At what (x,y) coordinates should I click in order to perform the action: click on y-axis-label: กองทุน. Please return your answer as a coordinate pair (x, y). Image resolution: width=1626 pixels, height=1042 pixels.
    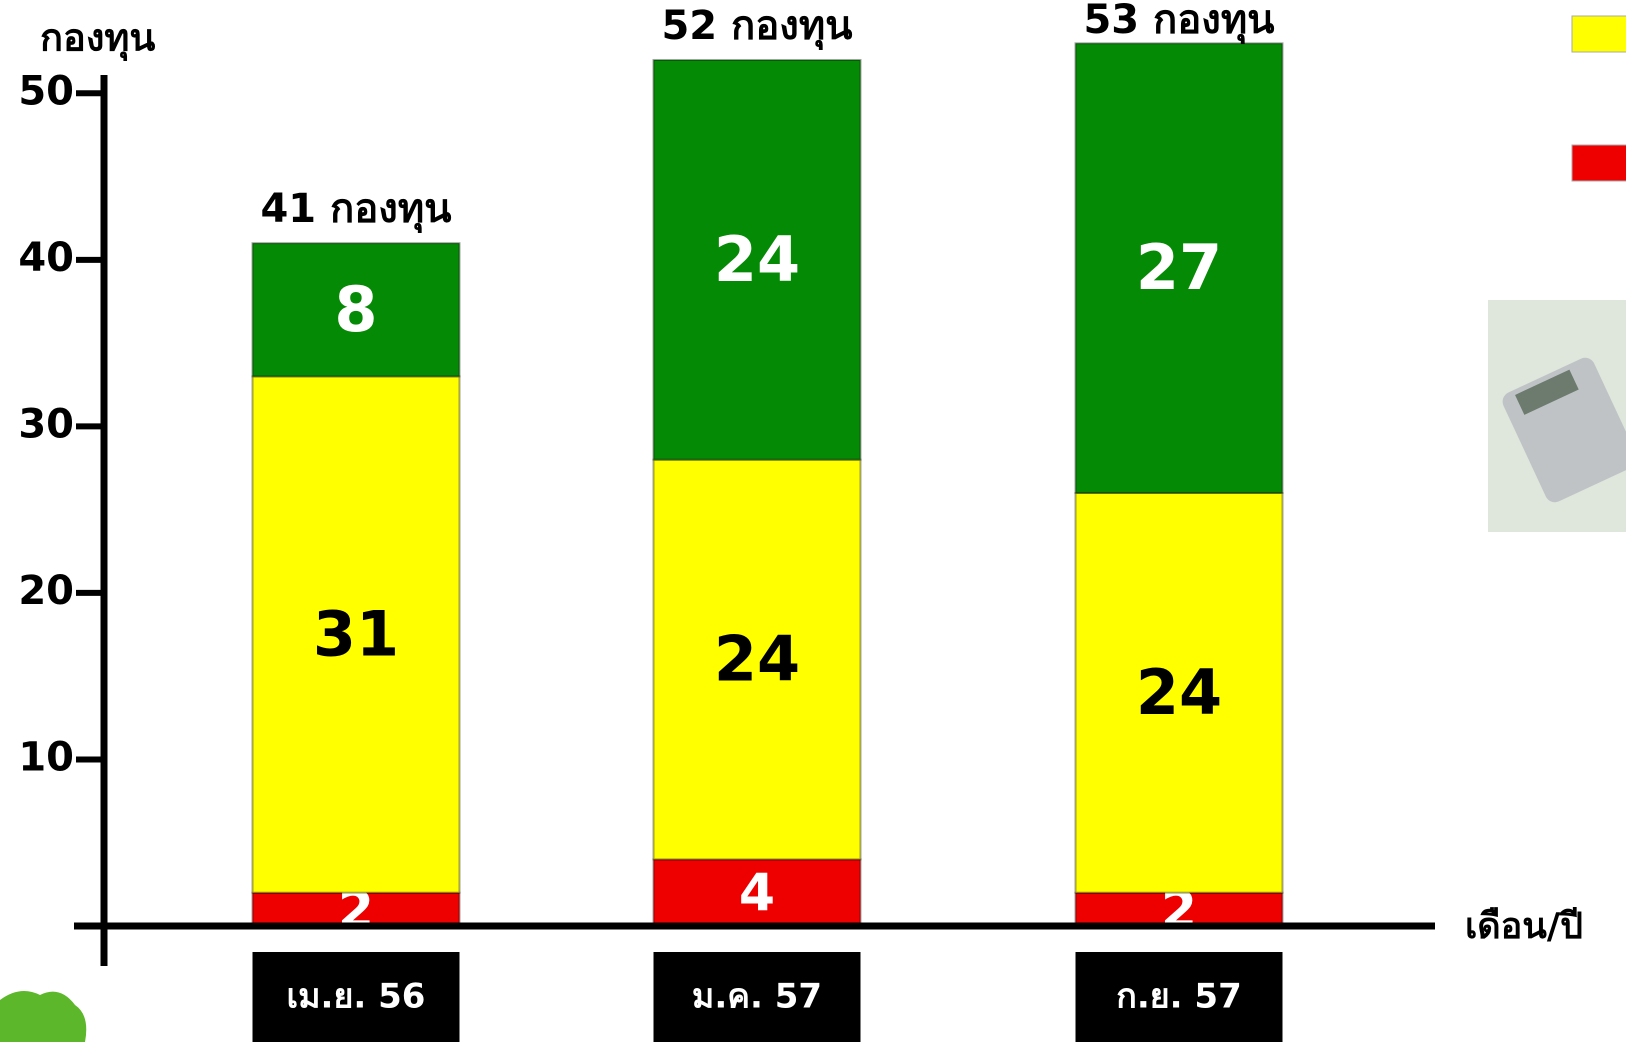
    Looking at the image, I should click on (97, 39).